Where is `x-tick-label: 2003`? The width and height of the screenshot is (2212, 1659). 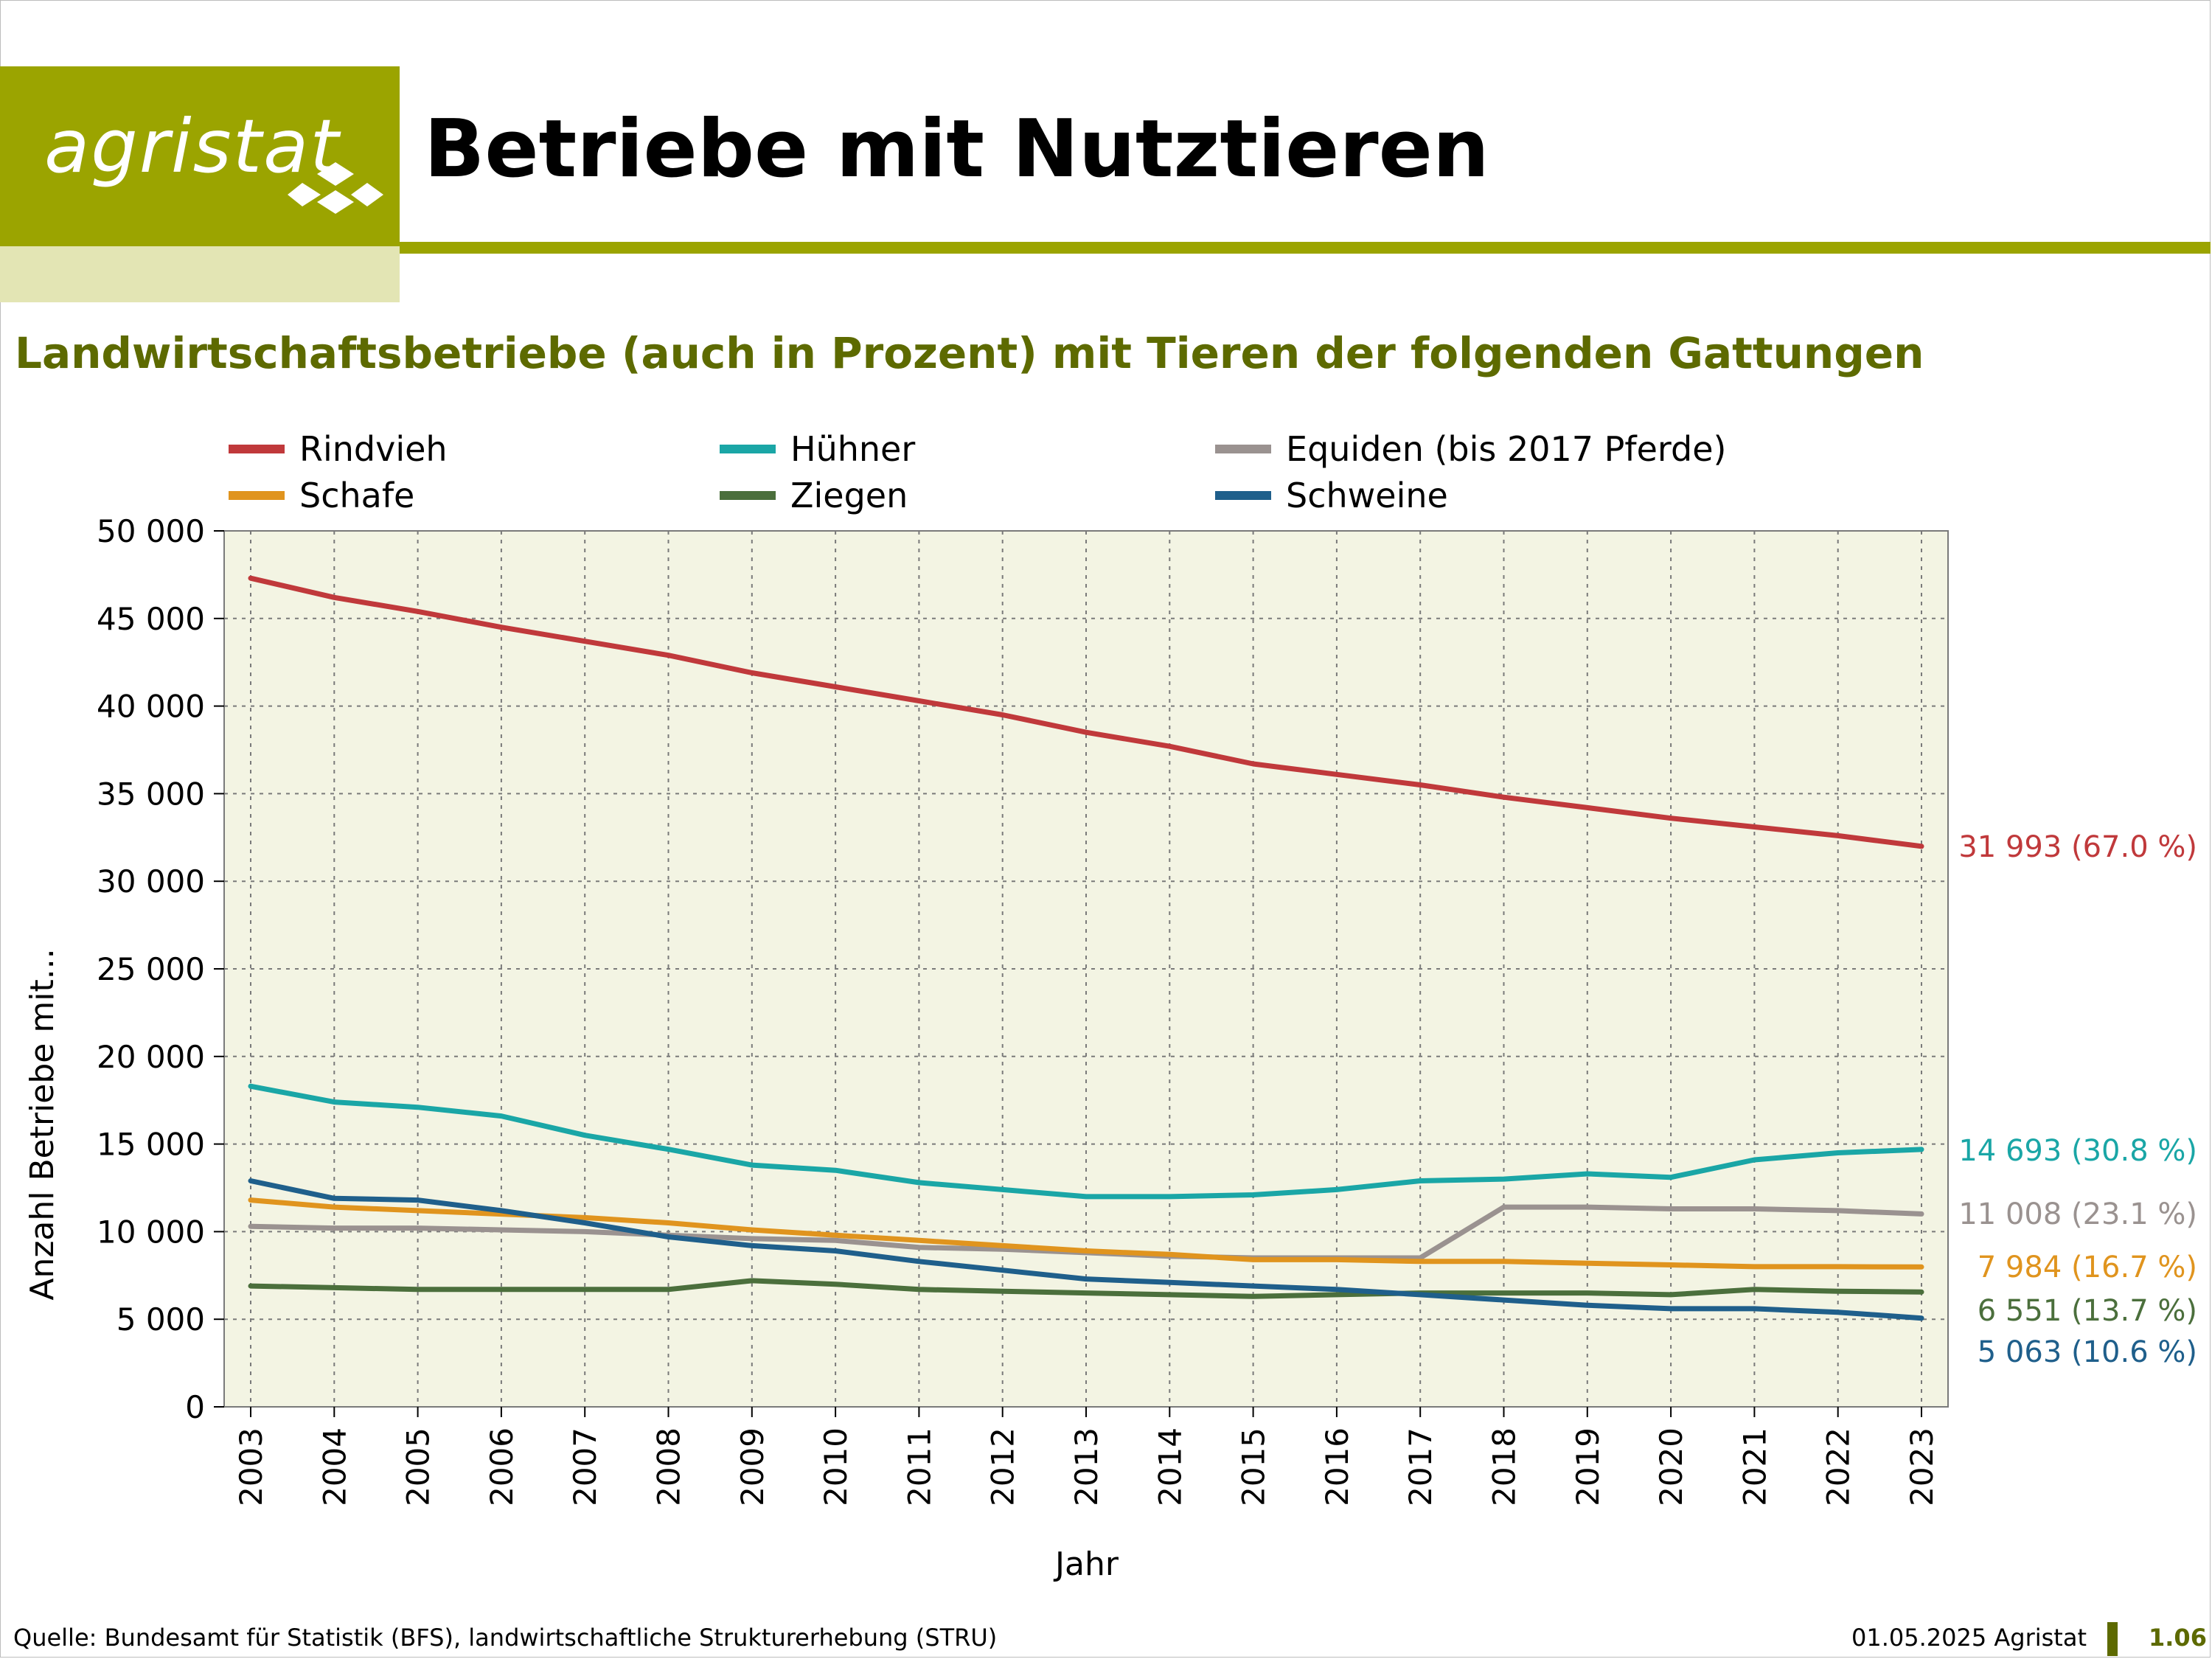 x-tick-label: 2003 is located at coordinates (251, 1466).